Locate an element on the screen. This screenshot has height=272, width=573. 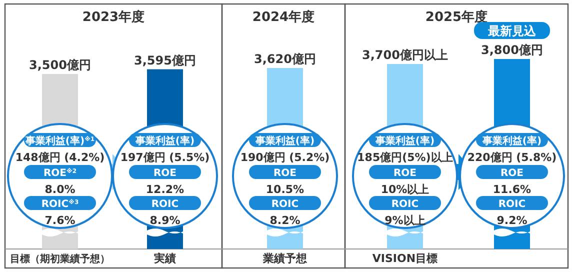
annotation: 12.2% is located at coordinates (165, 189).